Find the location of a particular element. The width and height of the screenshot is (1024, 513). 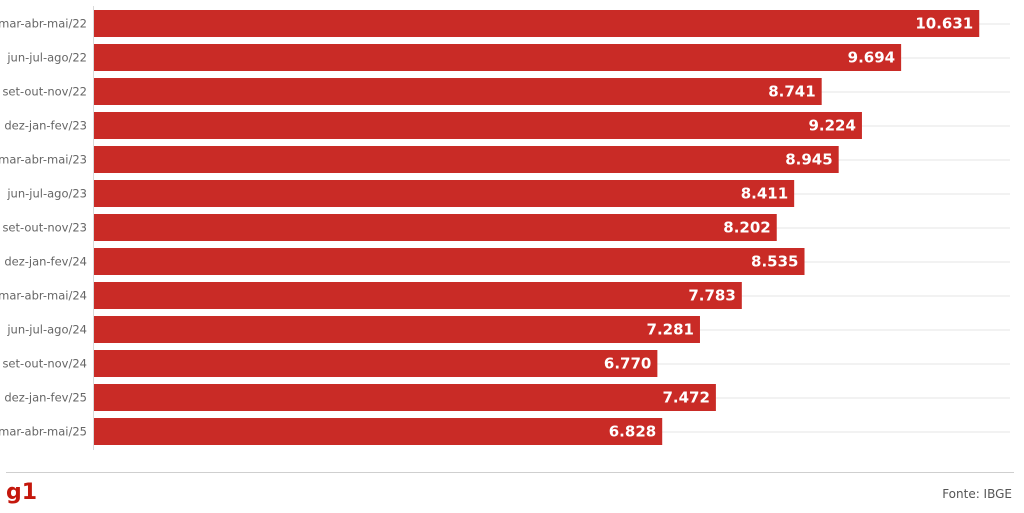

category-label: set-out-nov/22 is located at coordinates (44, 92).